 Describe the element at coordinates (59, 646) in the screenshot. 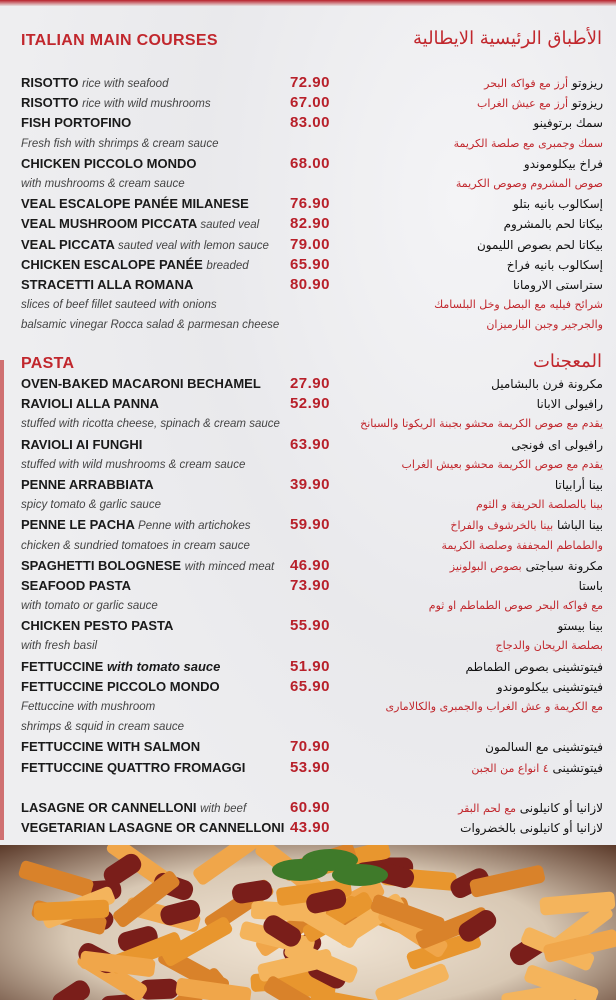

I see `dish-description: with fresh basil` at that location.